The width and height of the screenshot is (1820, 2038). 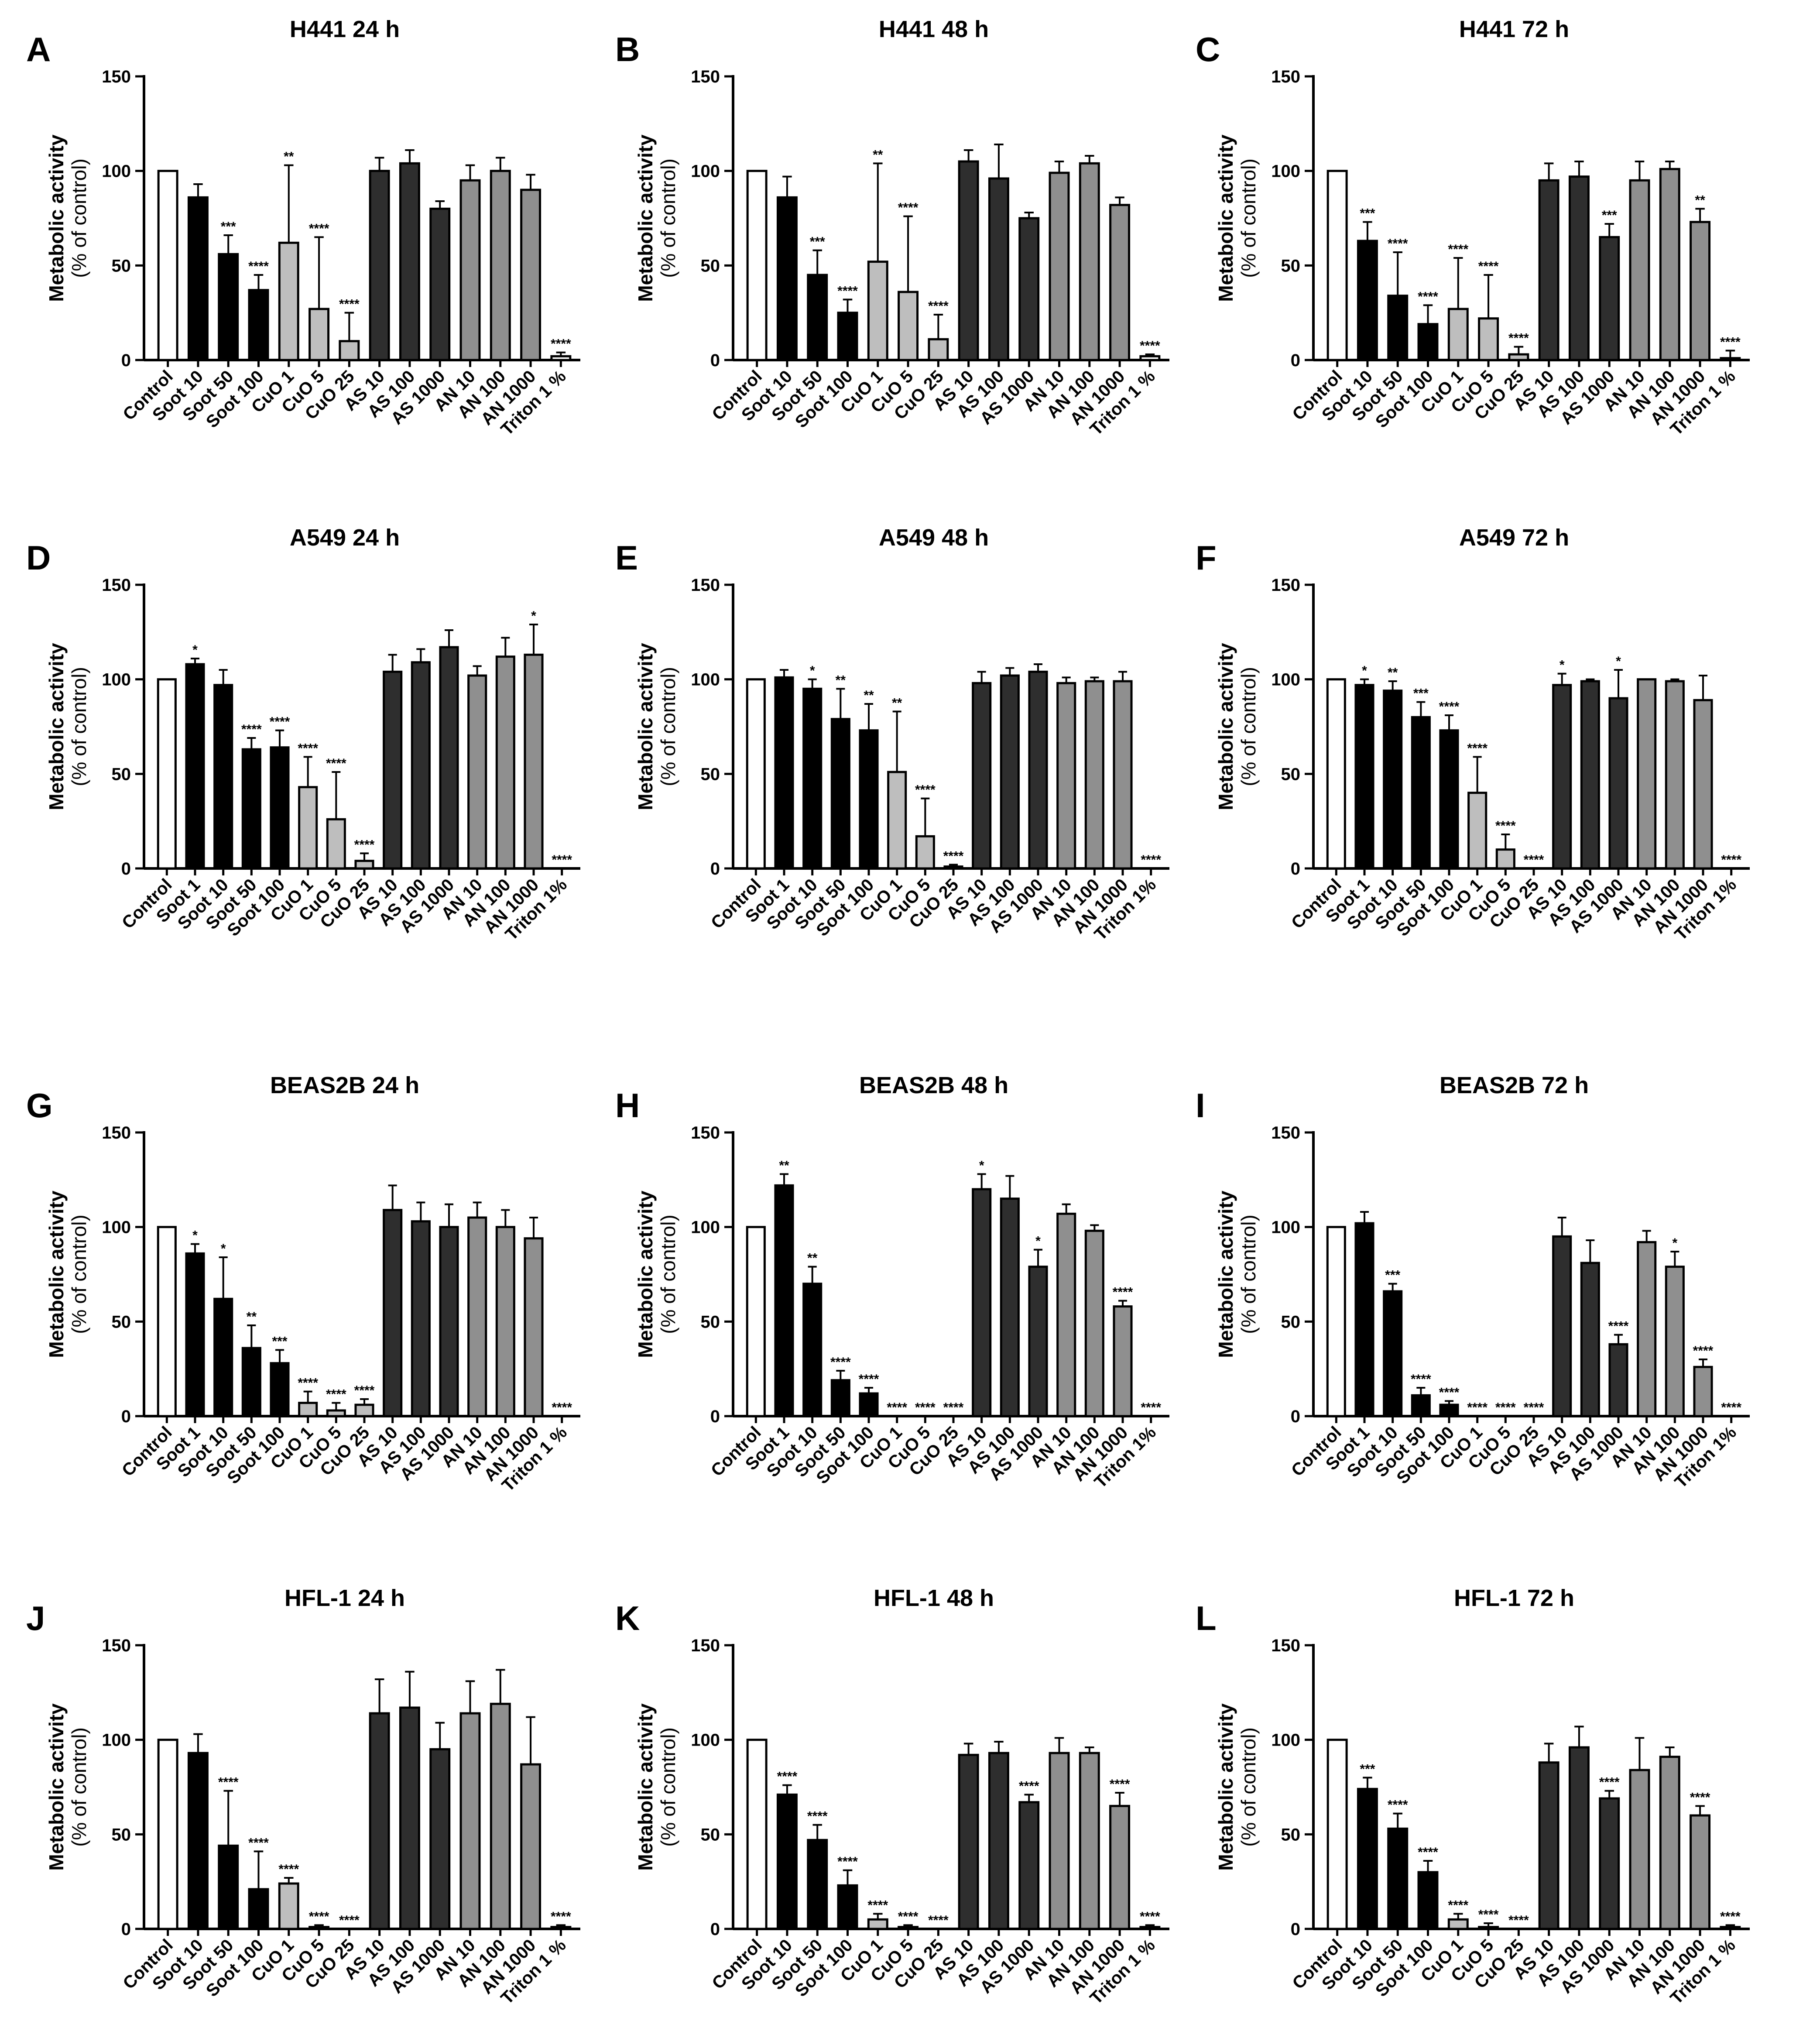 I want to click on bar-control, so click(x=167, y=774).